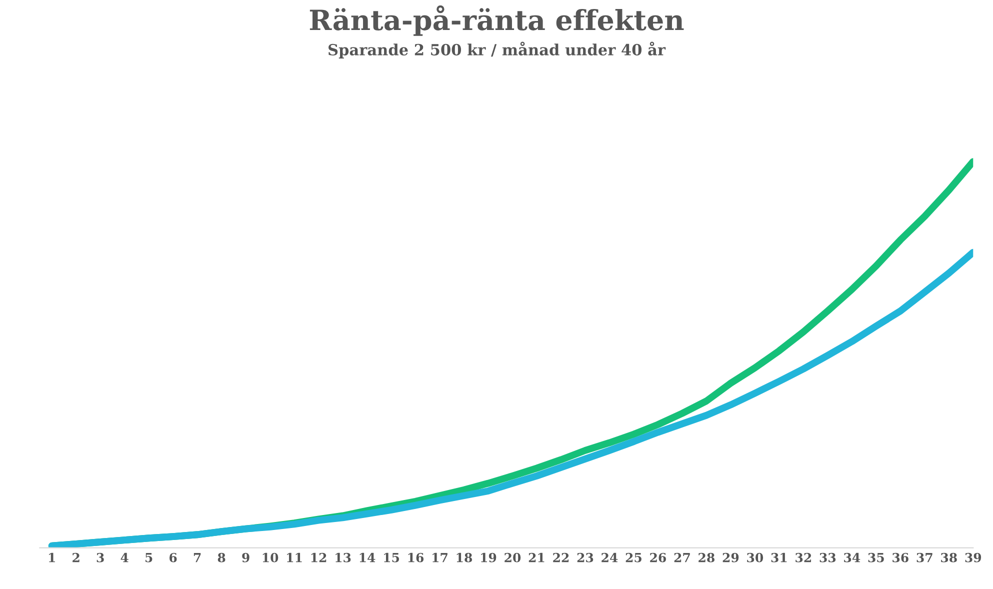 The height and width of the screenshot is (589, 993). I want to click on x-tick-label: 30, so click(755, 557).